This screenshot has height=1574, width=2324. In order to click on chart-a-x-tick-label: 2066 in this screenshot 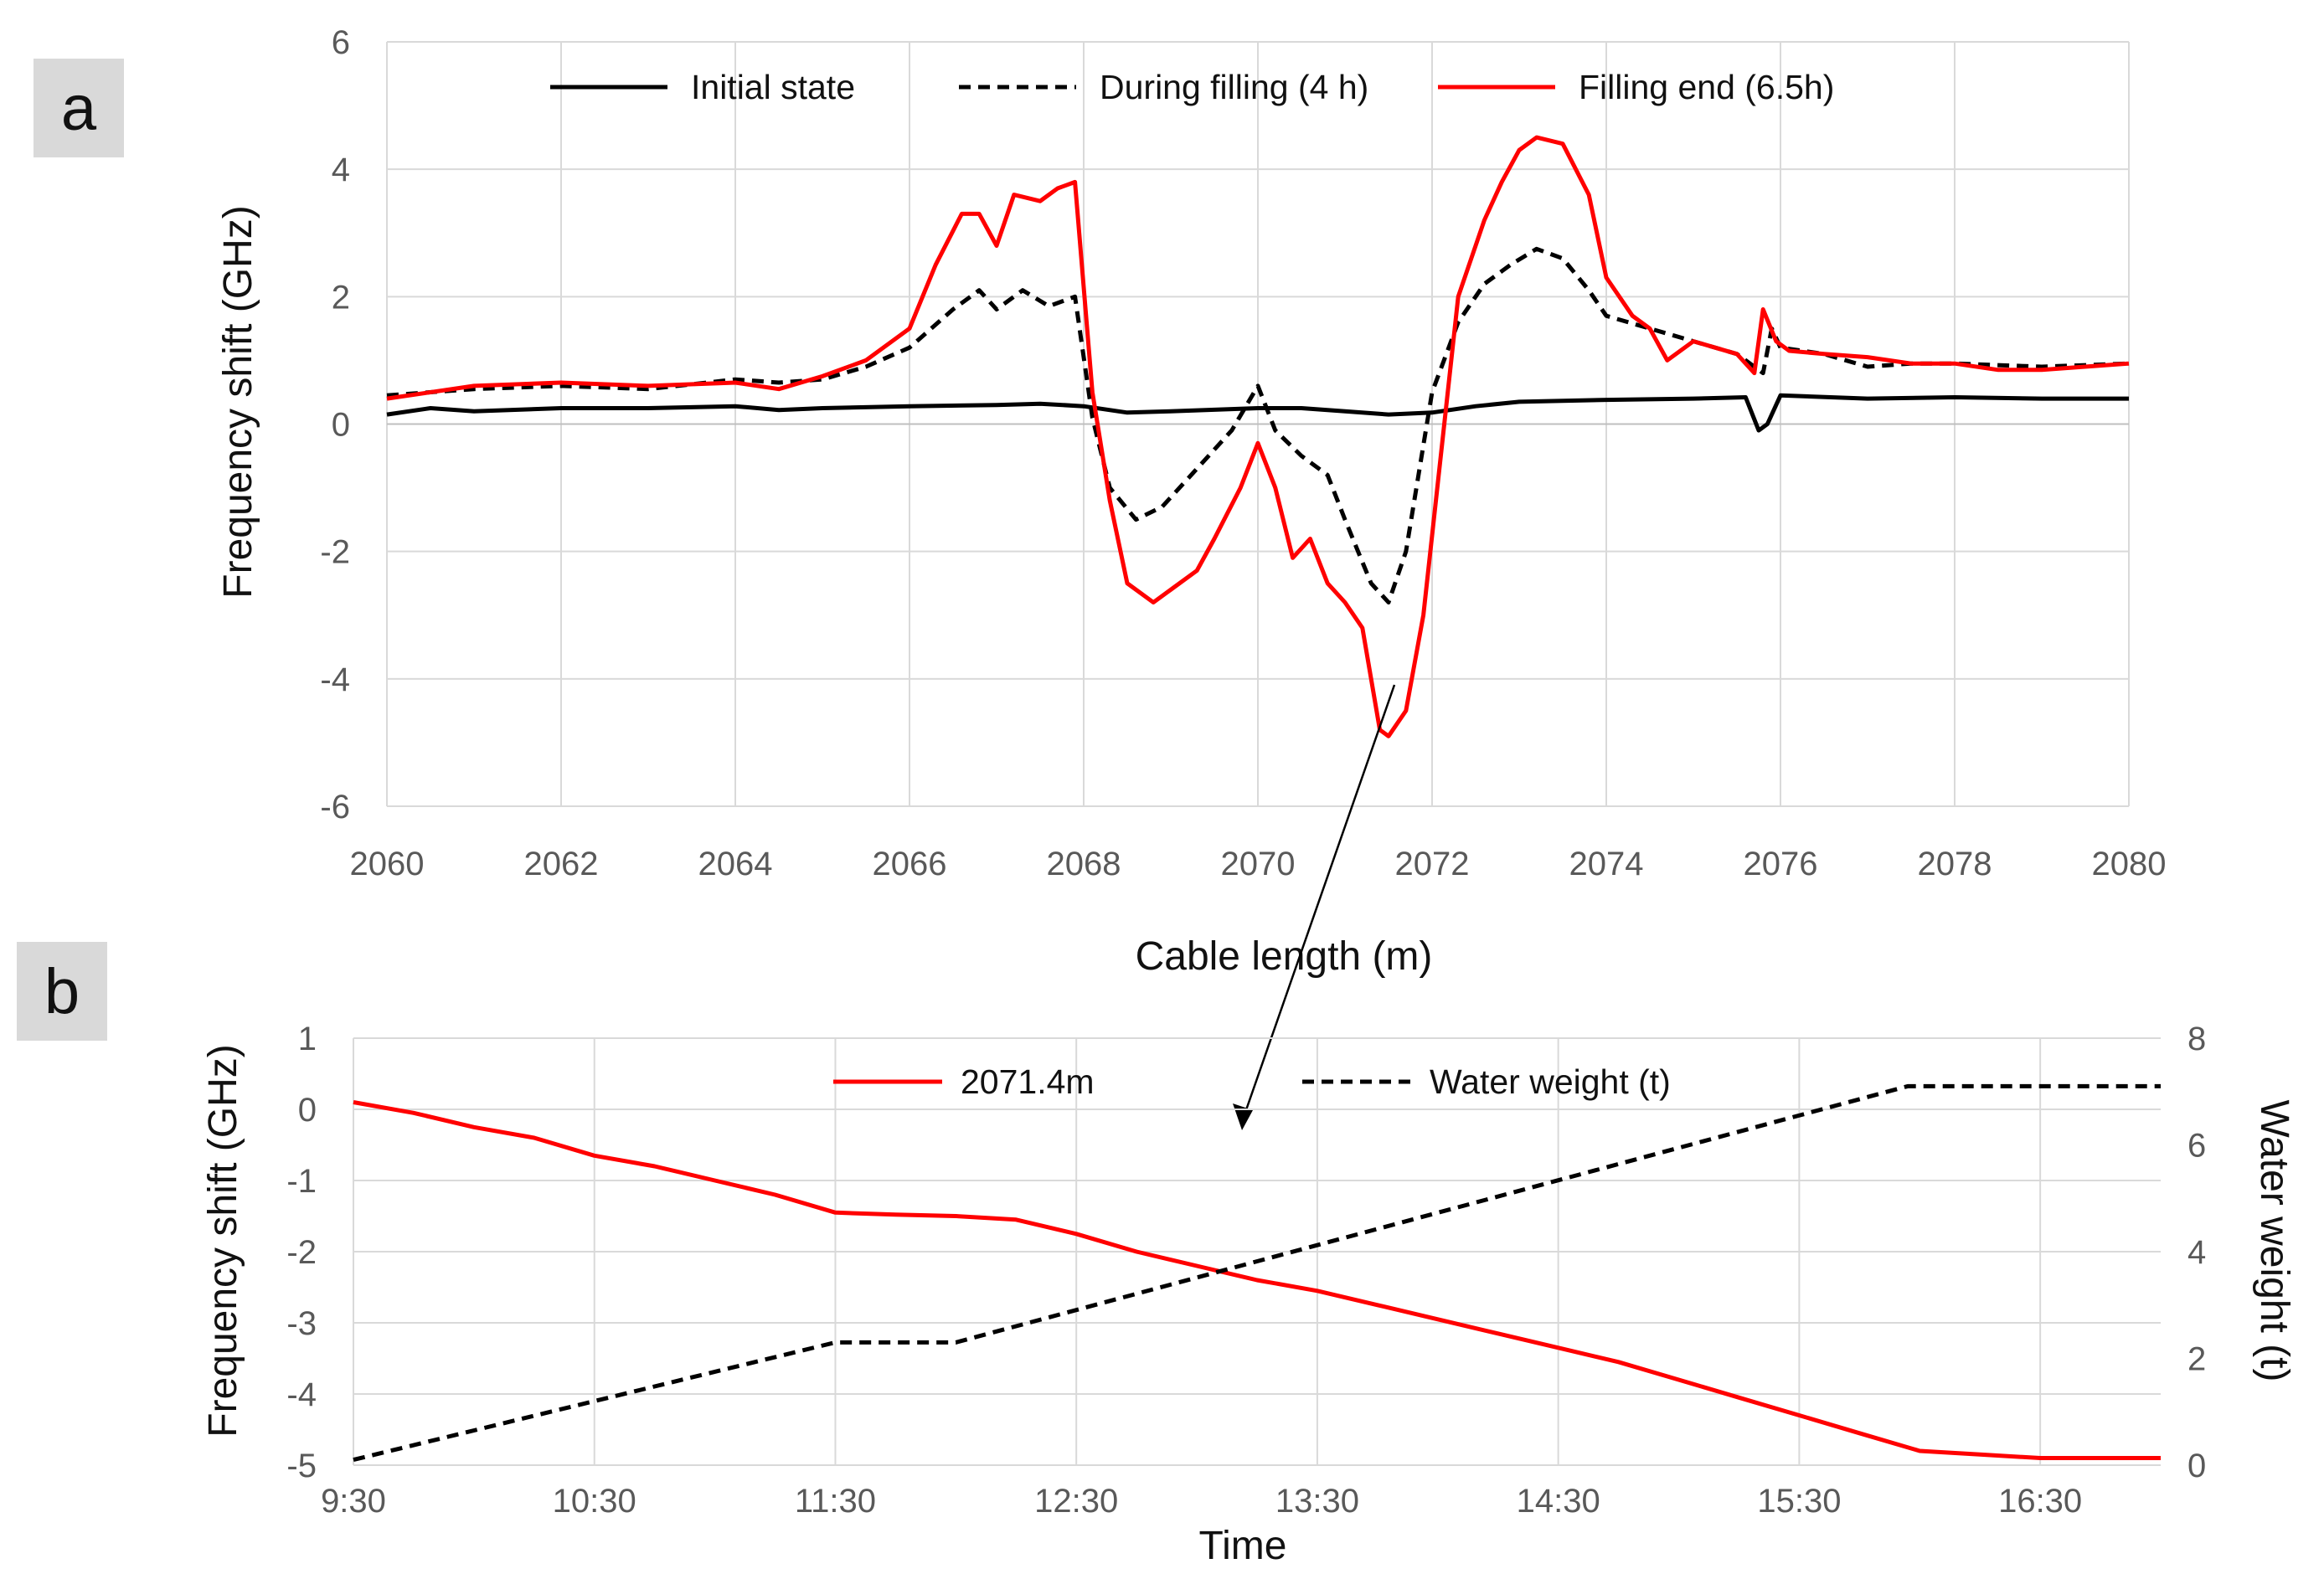, I will do `click(910, 864)`.